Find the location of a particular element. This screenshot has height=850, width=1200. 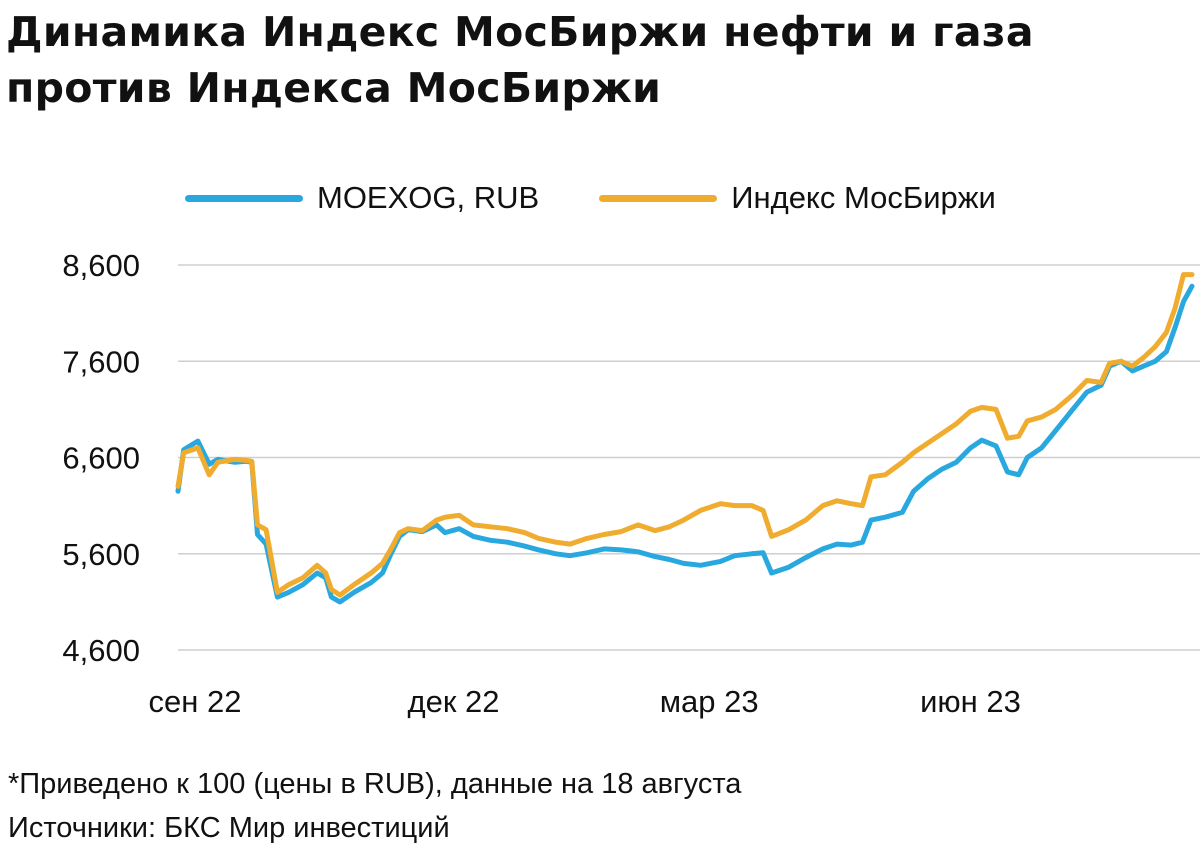

x-tick-label: дек 22 is located at coordinates (454, 701).